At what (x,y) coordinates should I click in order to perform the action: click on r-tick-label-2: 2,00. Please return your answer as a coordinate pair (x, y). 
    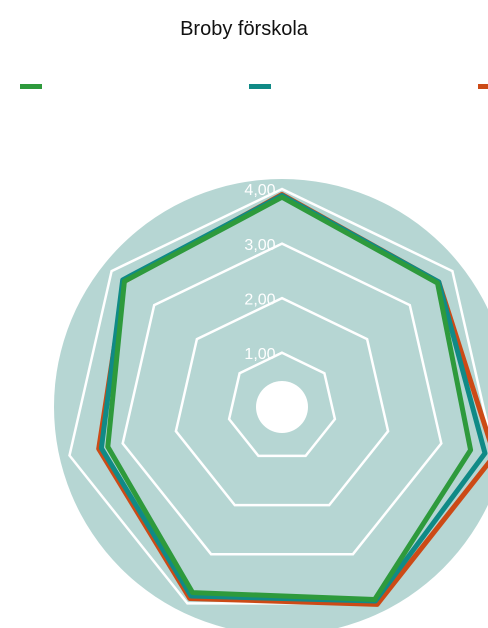
    Looking at the image, I should click on (259, 299).